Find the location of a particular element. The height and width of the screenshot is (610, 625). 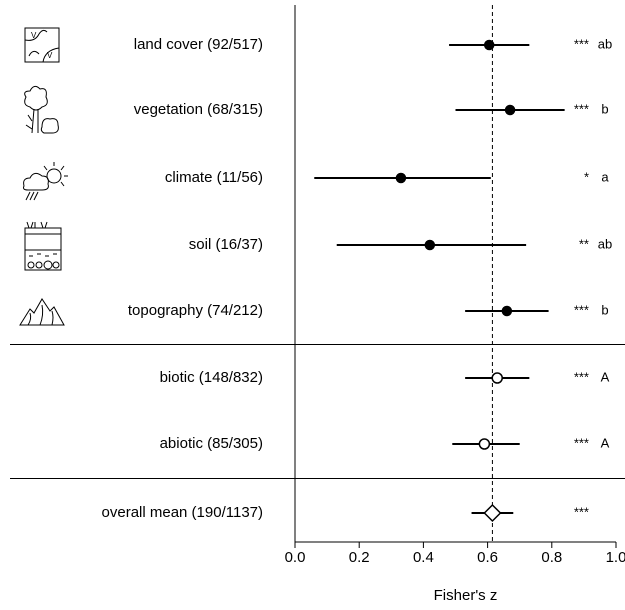

icon-soil is located at coordinates (43, 246).